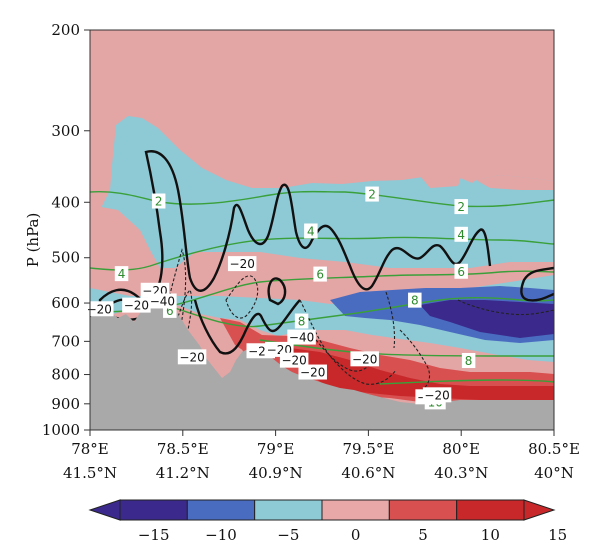  Describe the element at coordinates (65, 404) in the screenshot. I see `y-tick-label: 900` at that location.